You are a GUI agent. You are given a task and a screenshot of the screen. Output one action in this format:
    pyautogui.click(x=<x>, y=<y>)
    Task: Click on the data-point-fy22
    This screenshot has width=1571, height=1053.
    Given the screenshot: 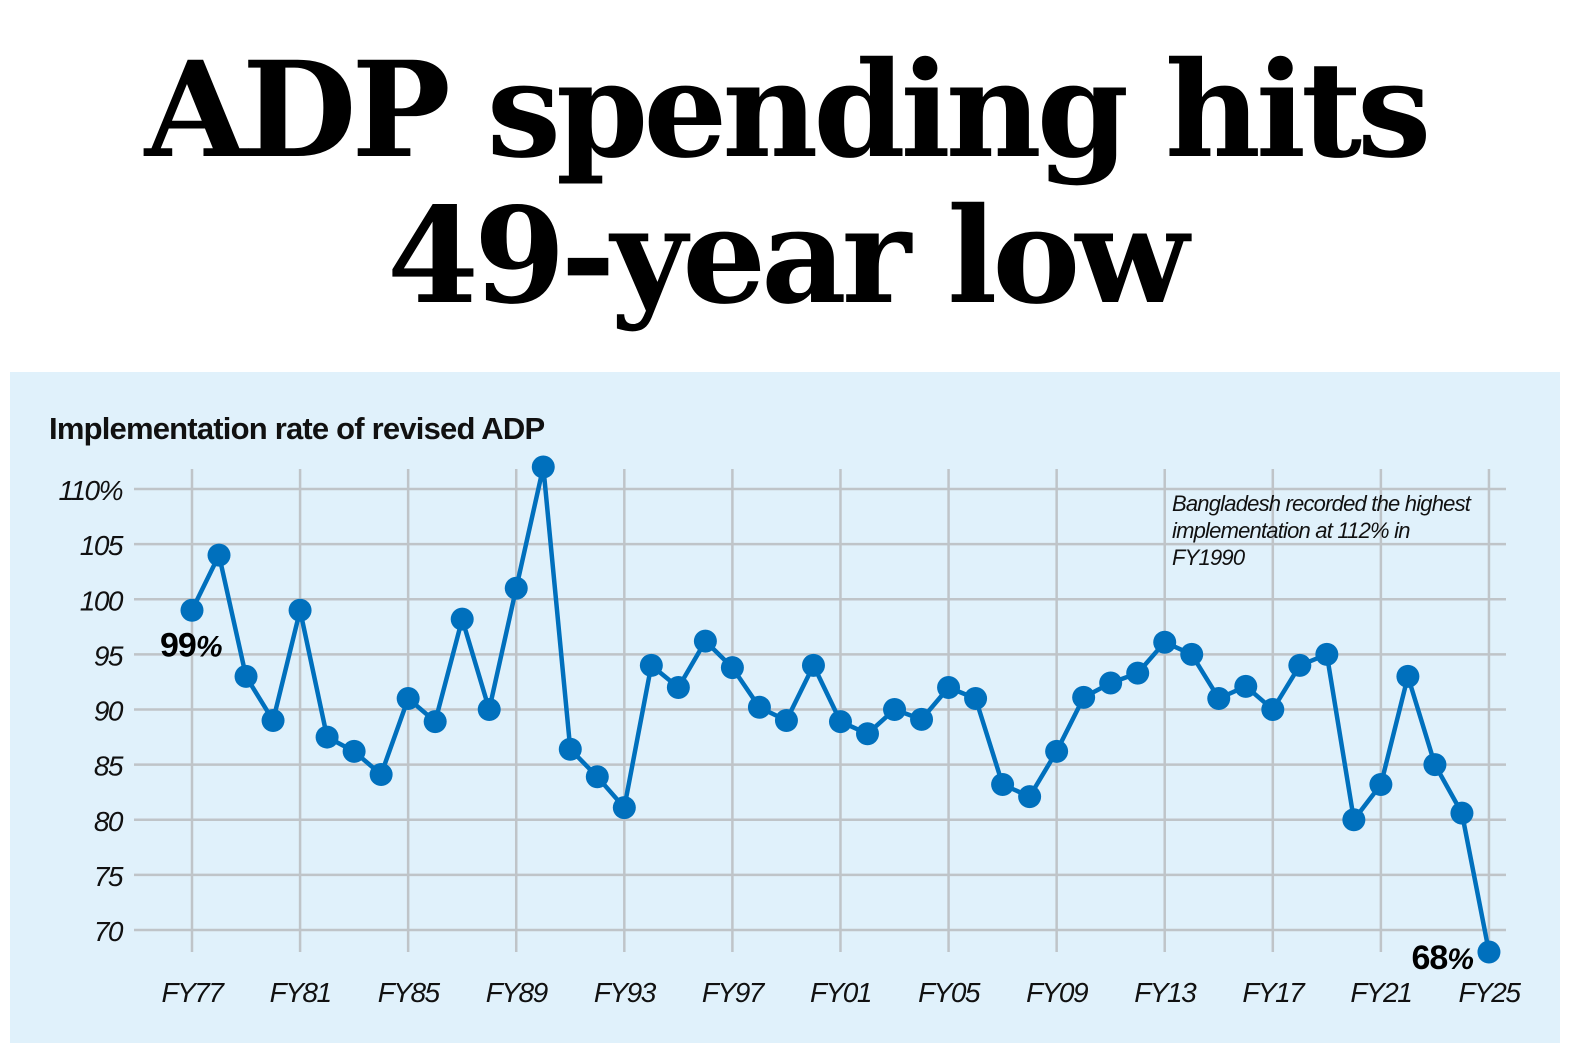 What is the action you would take?
    pyautogui.click(x=1408, y=676)
    